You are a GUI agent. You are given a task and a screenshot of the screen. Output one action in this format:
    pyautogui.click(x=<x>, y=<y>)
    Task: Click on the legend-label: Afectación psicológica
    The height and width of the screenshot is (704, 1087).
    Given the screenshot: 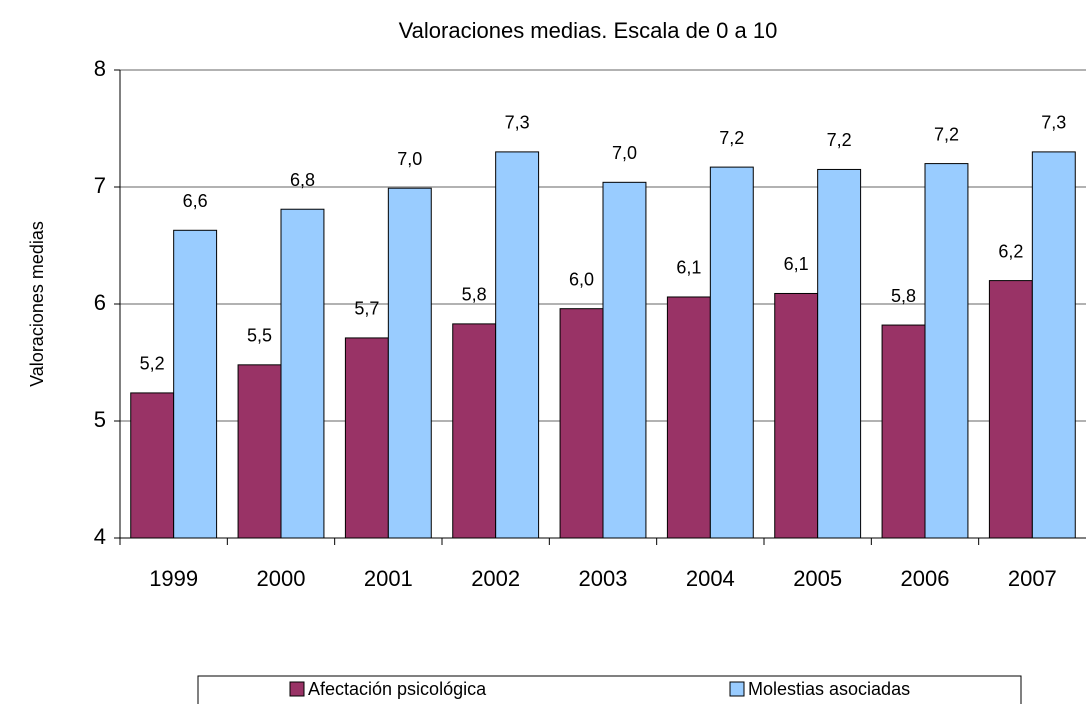 What is the action you would take?
    pyautogui.click(x=397, y=689)
    